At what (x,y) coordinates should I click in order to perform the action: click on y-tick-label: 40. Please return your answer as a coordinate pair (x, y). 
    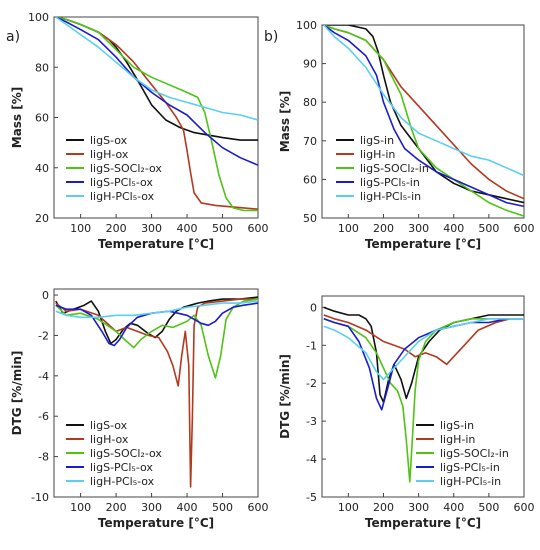
    Looking at the image, I should click on (42, 168).